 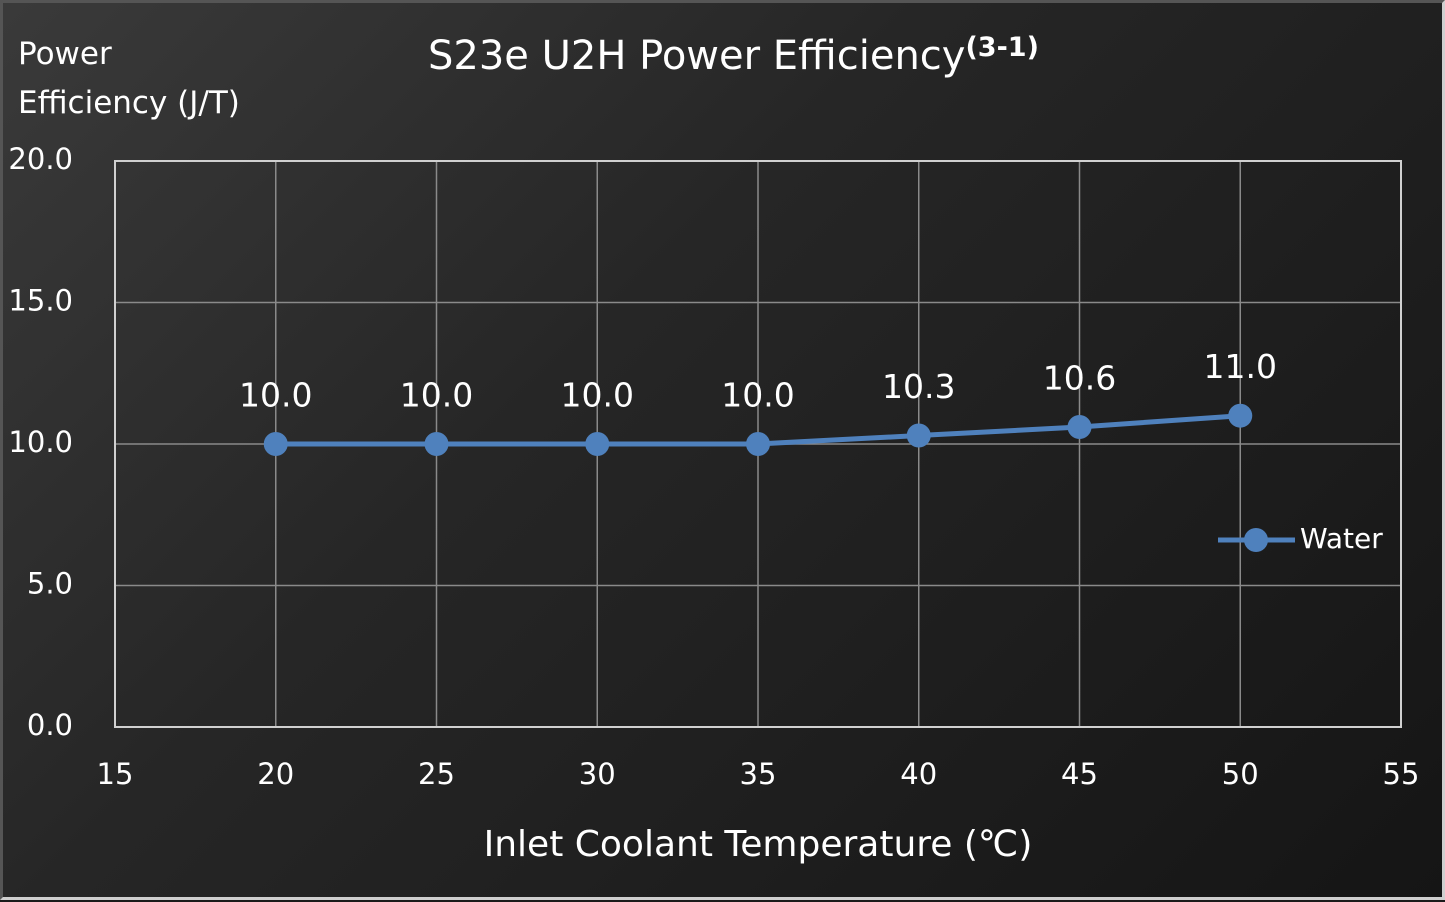 I want to click on x-tick-label: 35, so click(x=758, y=774).